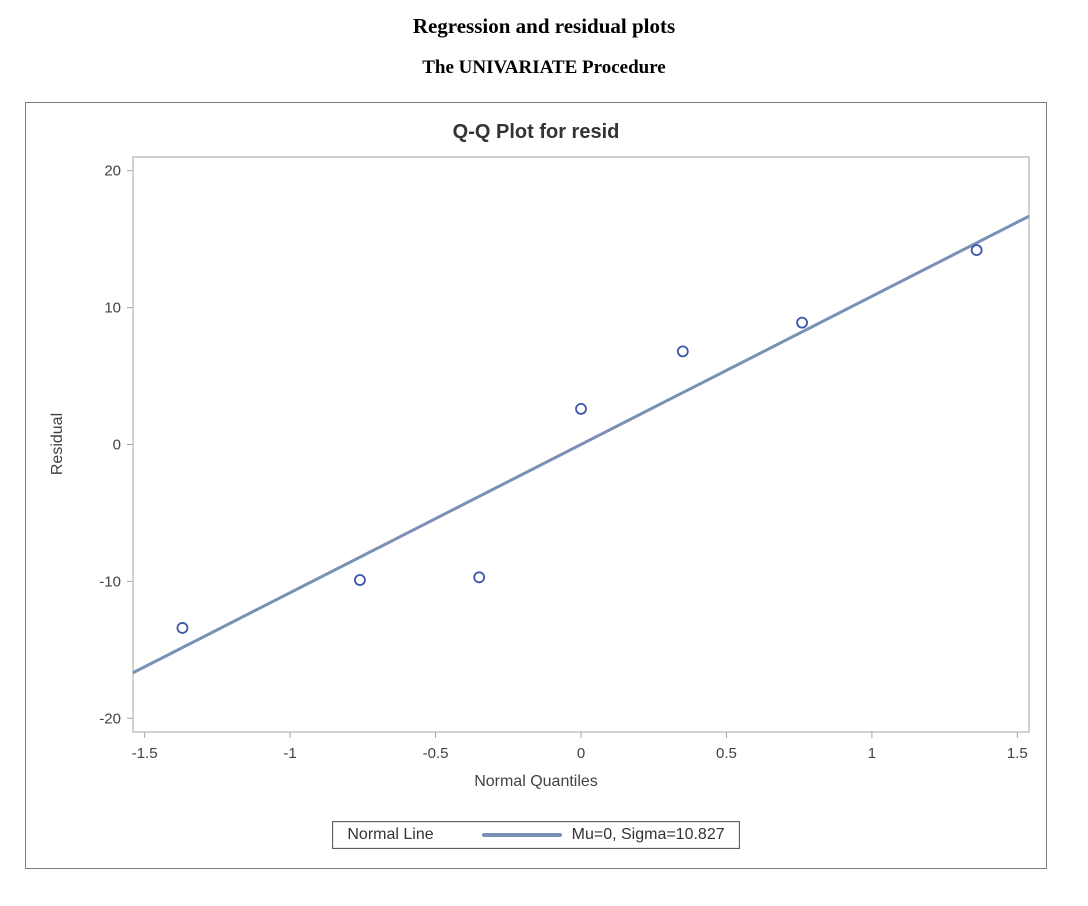 The width and height of the screenshot is (1088, 906). What do you see at coordinates (544, 26) in the screenshot?
I see `report-title: Regression and residual plots` at bounding box center [544, 26].